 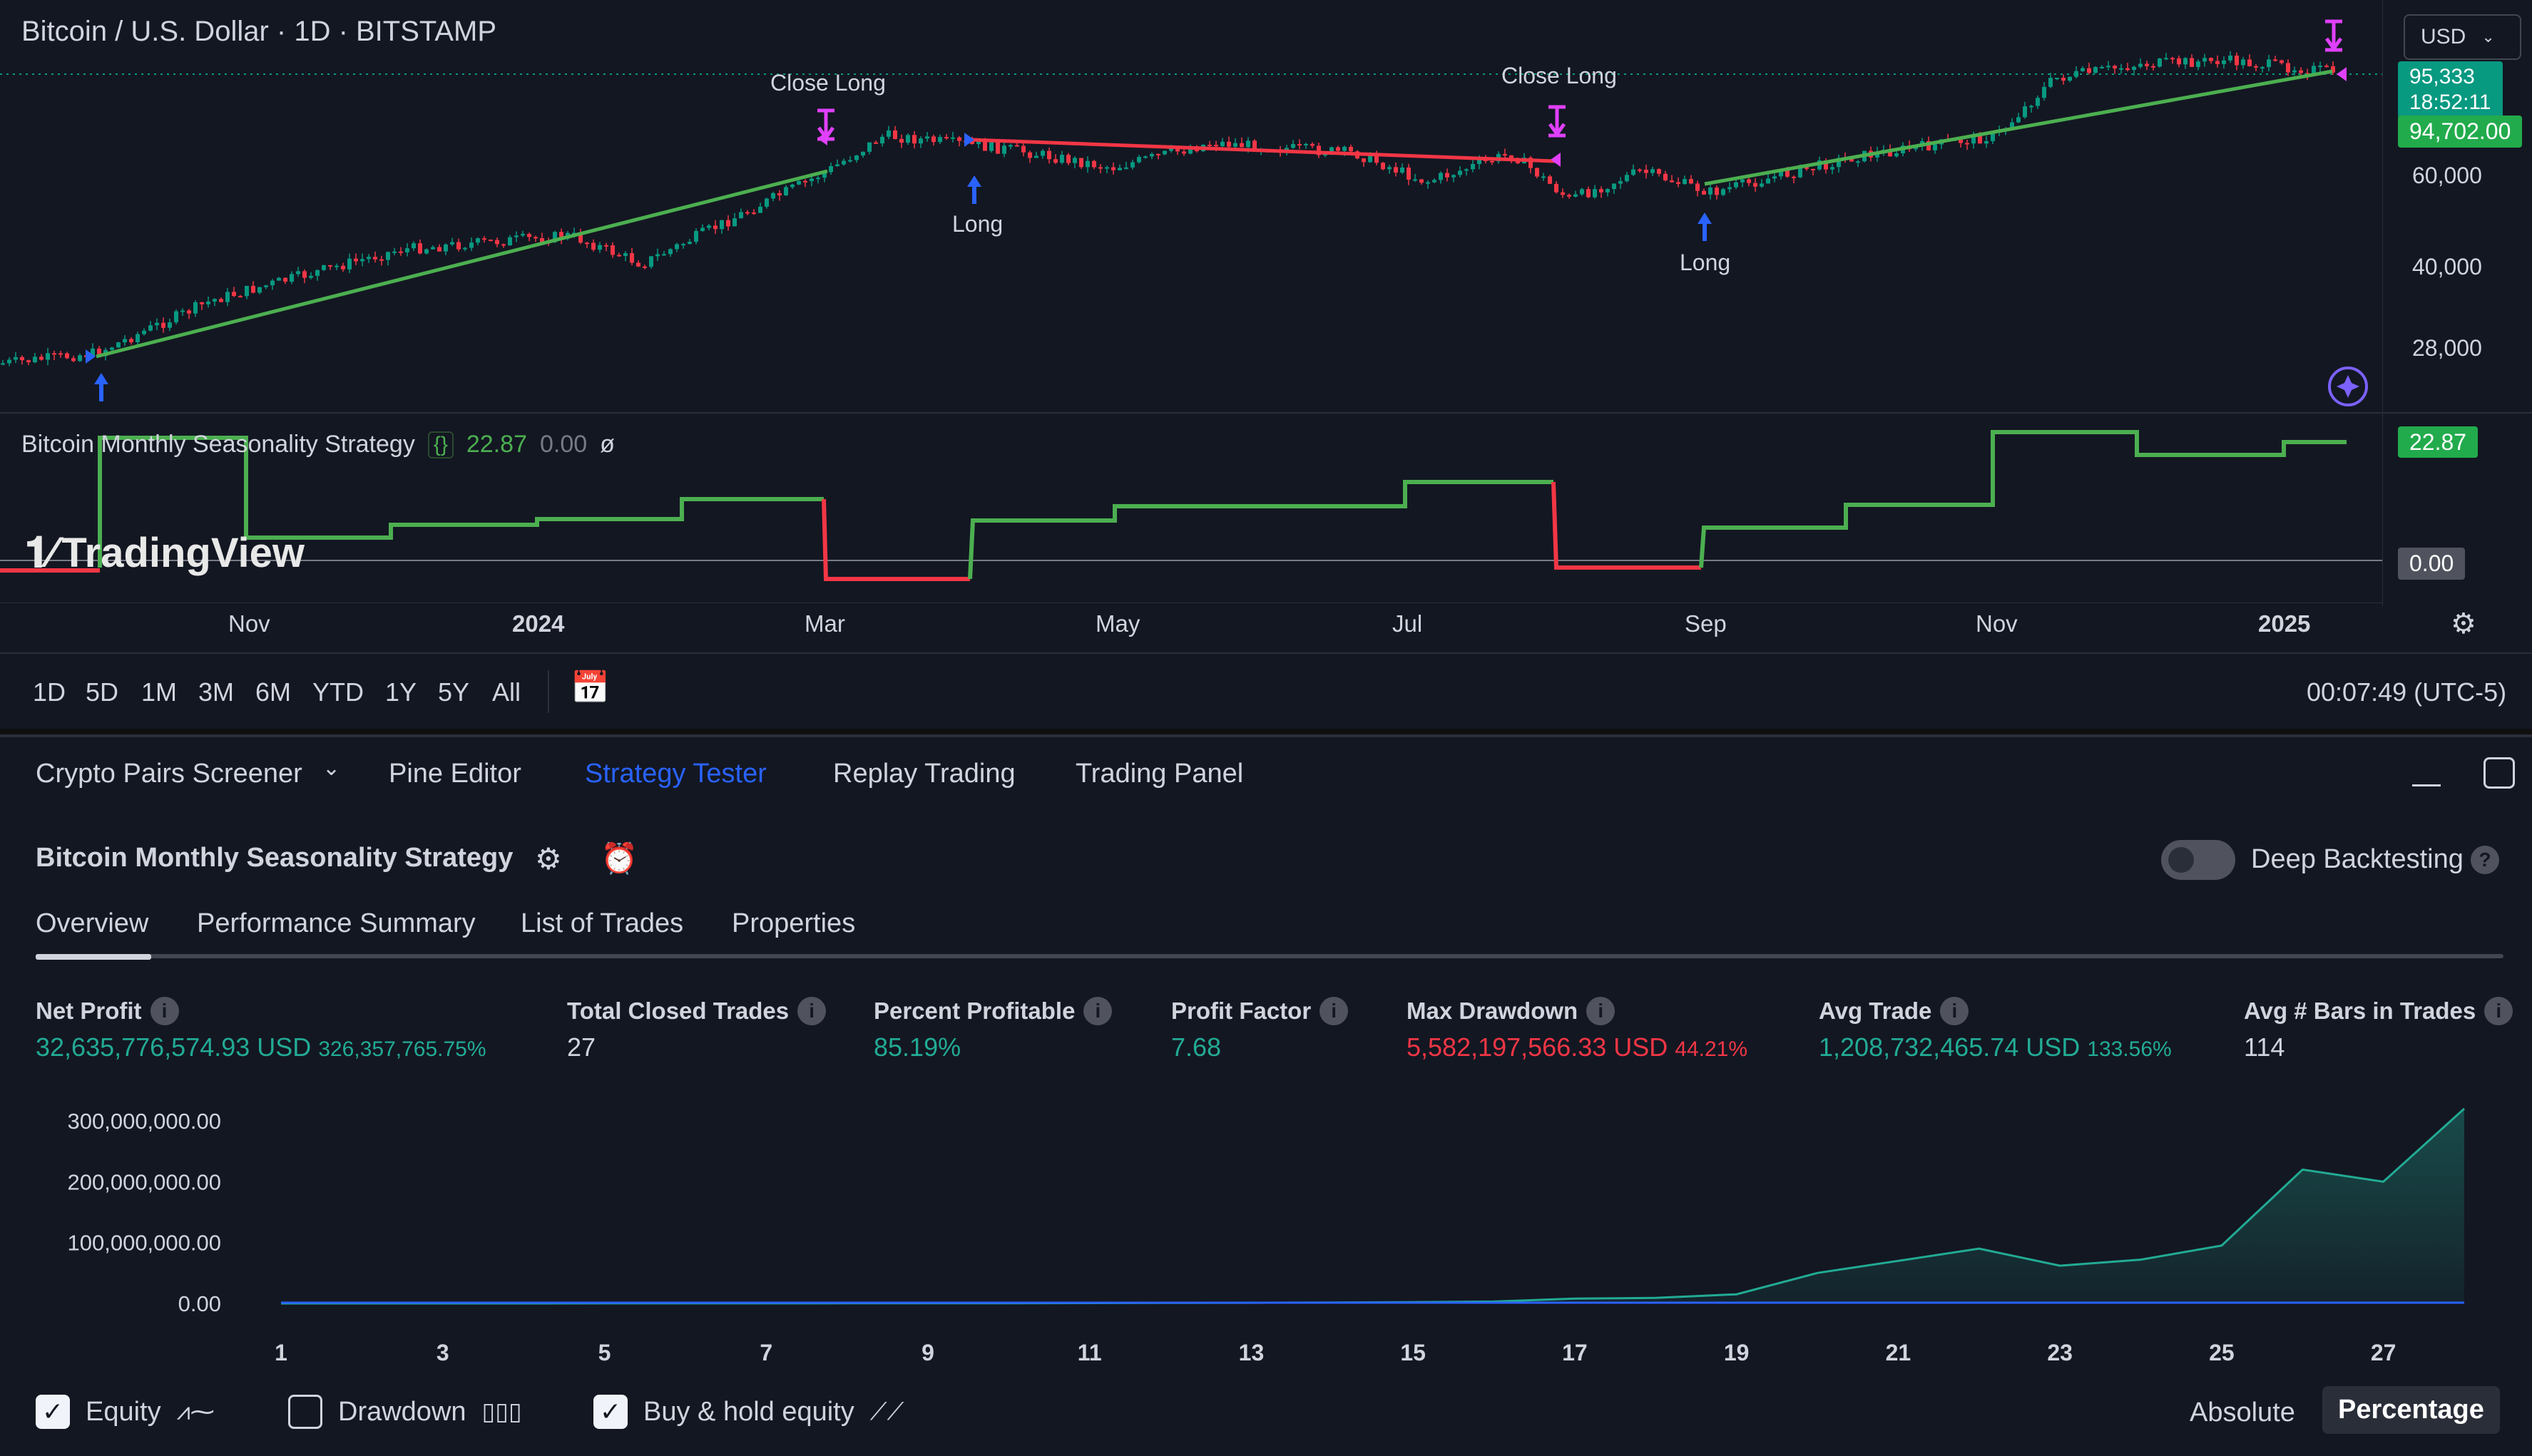 I want to click on range-1m-button: 1M, so click(x=159, y=692).